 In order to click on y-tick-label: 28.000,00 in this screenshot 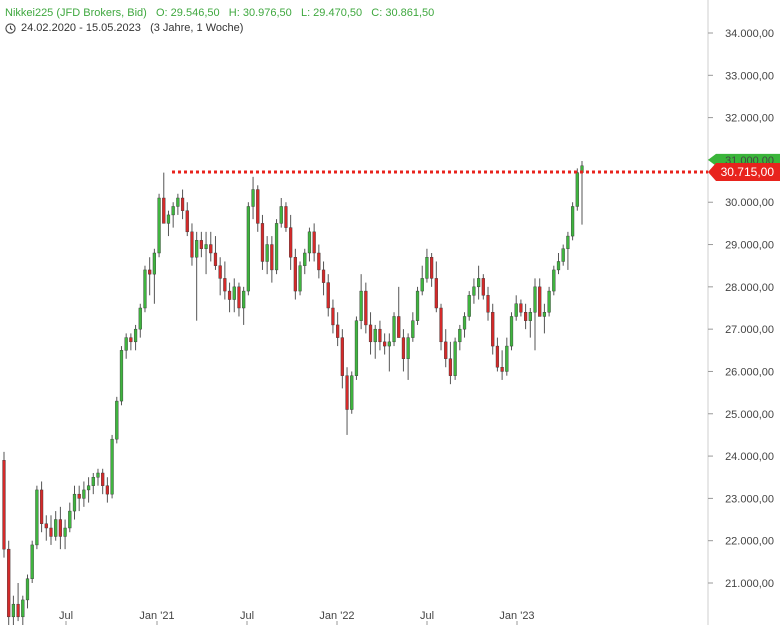, I will do `click(749, 288)`.